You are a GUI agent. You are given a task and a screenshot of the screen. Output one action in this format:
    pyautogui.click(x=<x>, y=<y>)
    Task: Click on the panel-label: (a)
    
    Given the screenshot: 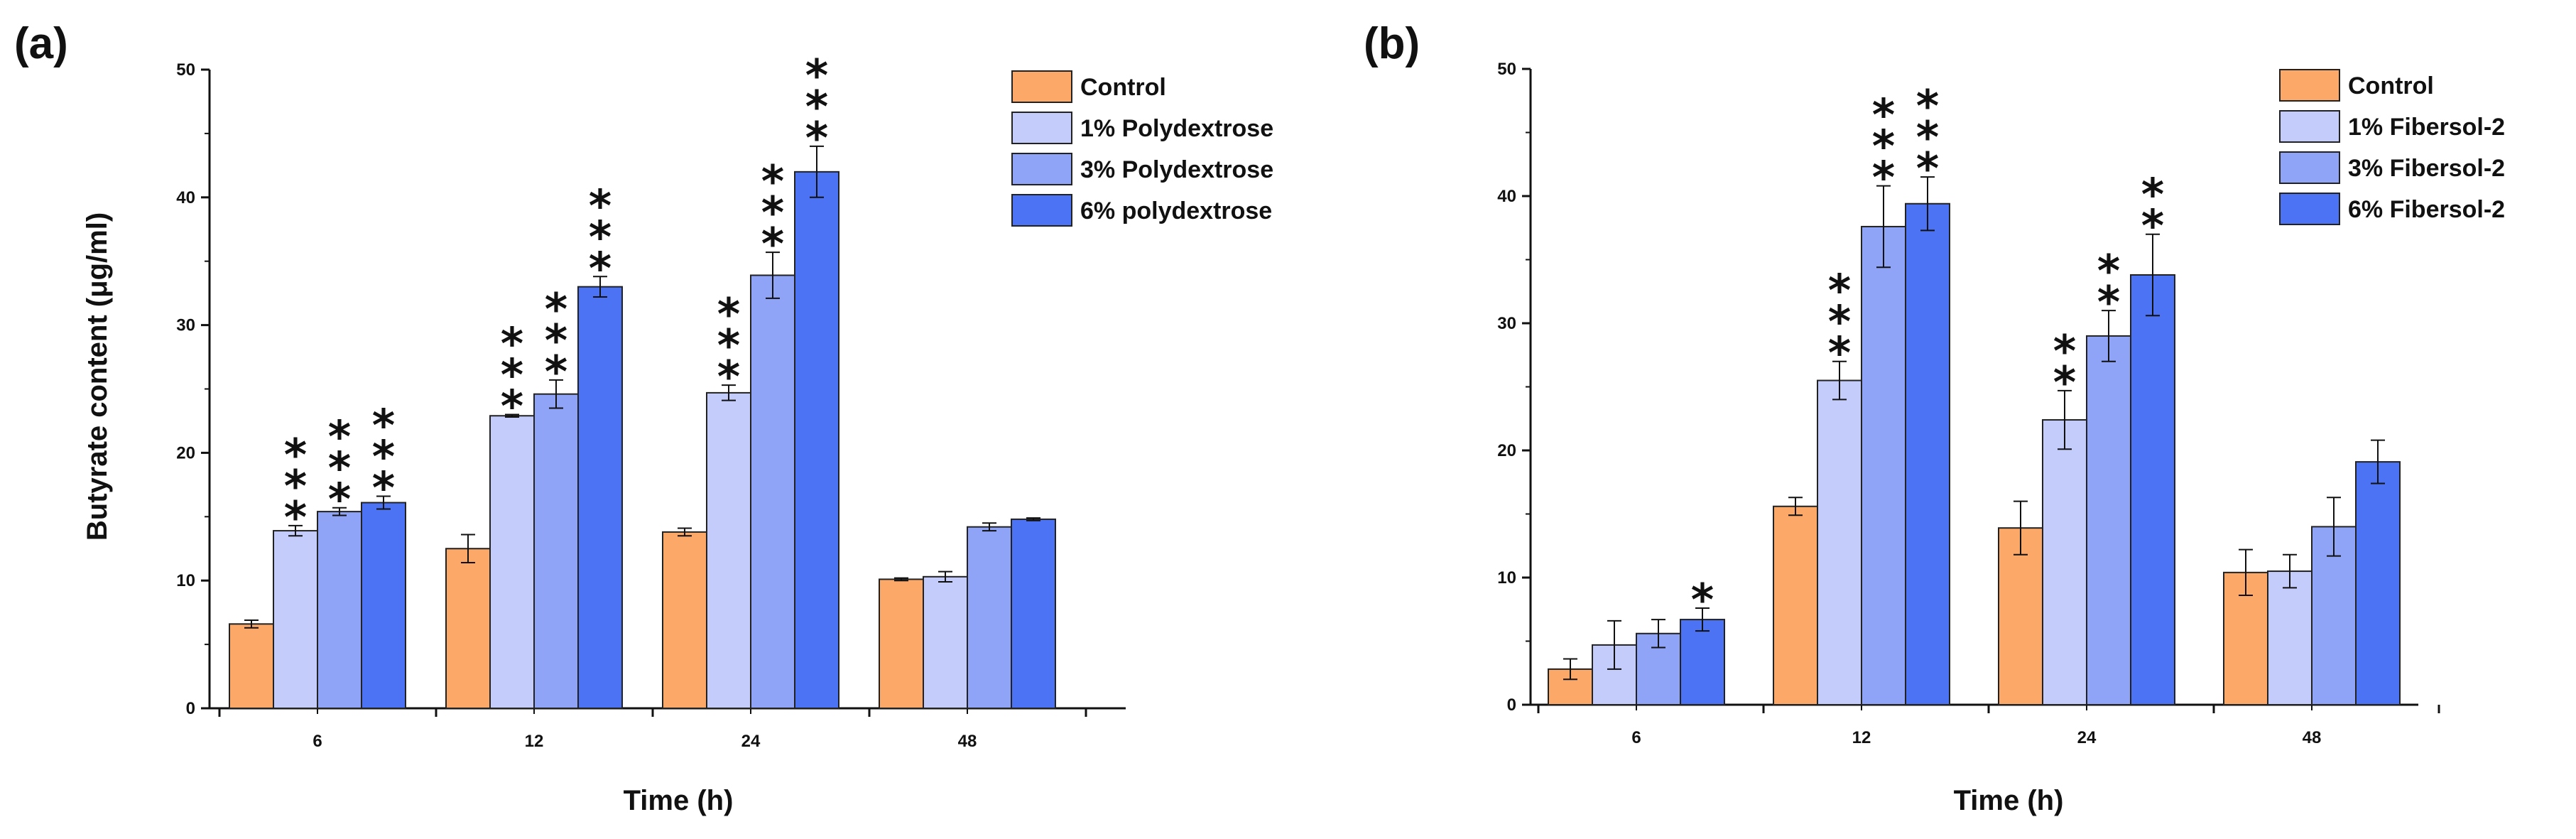 What is the action you would take?
    pyautogui.click(x=41, y=43)
    